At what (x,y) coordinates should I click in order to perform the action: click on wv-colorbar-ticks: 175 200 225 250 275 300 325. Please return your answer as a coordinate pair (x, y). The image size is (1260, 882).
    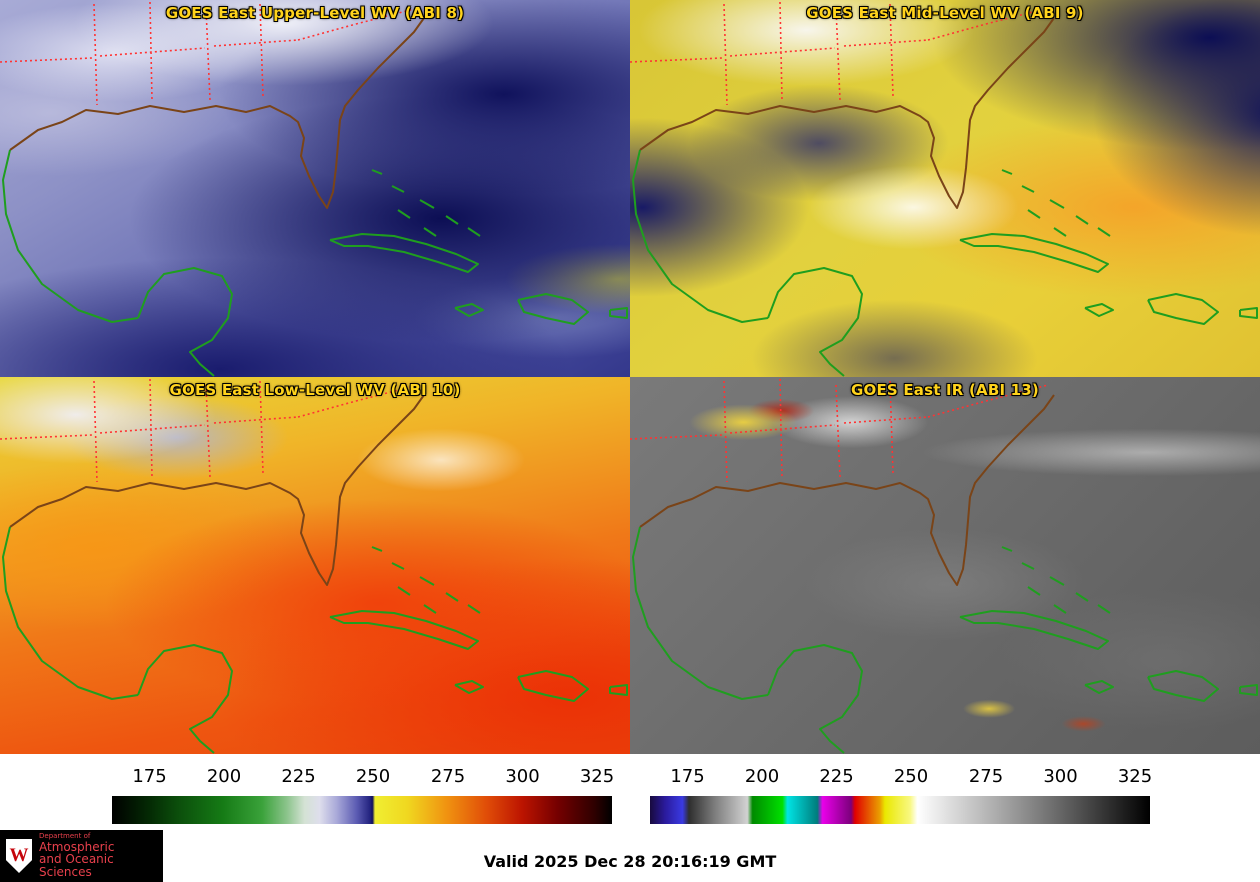
    Looking at the image, I should click on (363, 779).